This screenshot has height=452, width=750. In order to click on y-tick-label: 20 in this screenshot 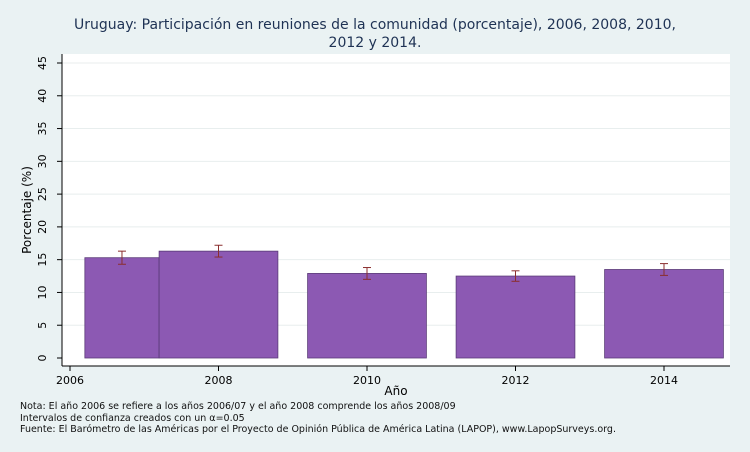, I will do `click(42, 227)`.